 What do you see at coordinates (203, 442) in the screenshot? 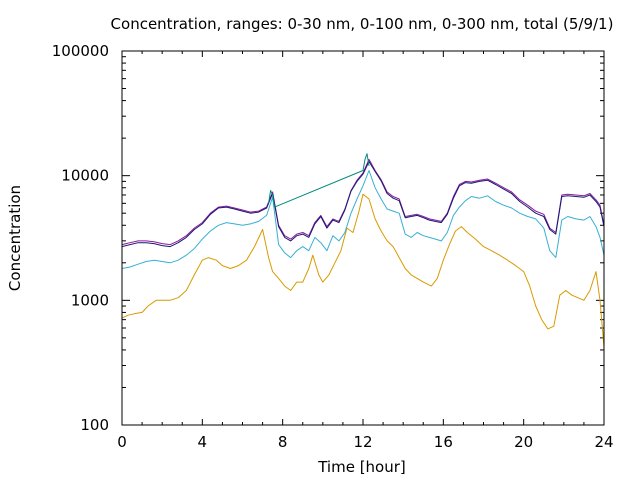
I see `x-tick-label: 4` at bounding box center [203, 442].